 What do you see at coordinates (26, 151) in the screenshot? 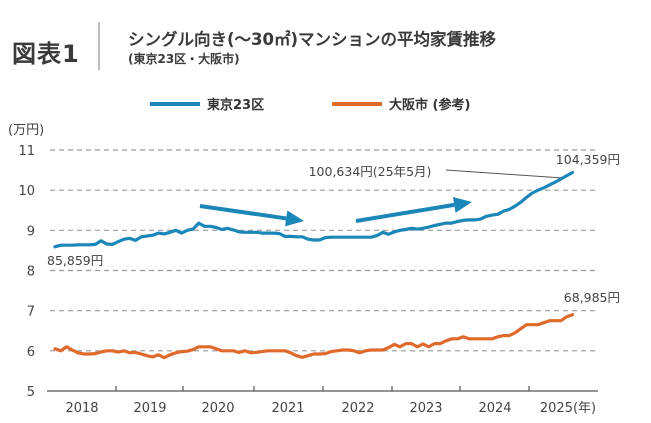
I see `y-tick-label: 11` at bounding box center [26, 151].